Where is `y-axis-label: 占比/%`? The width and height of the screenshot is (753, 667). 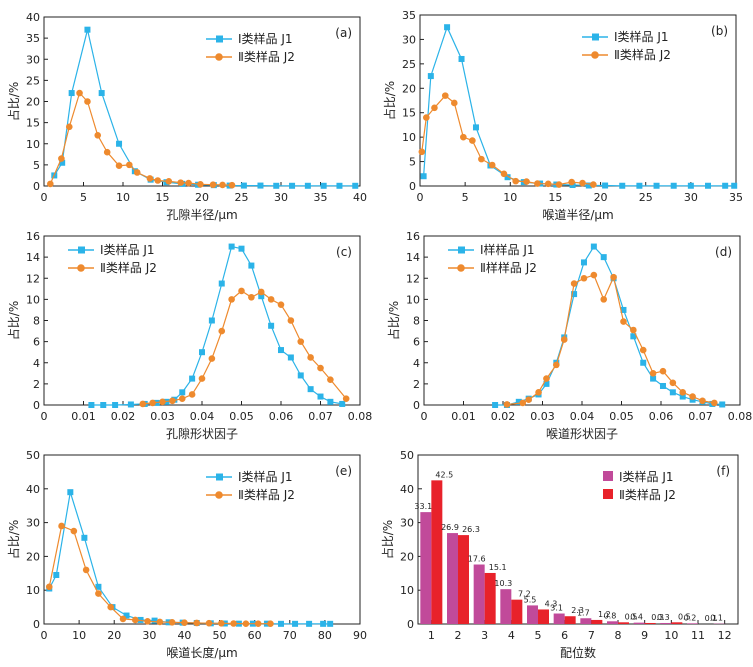
y-axis-label: 占比/% is located at coordinates (13, 539).